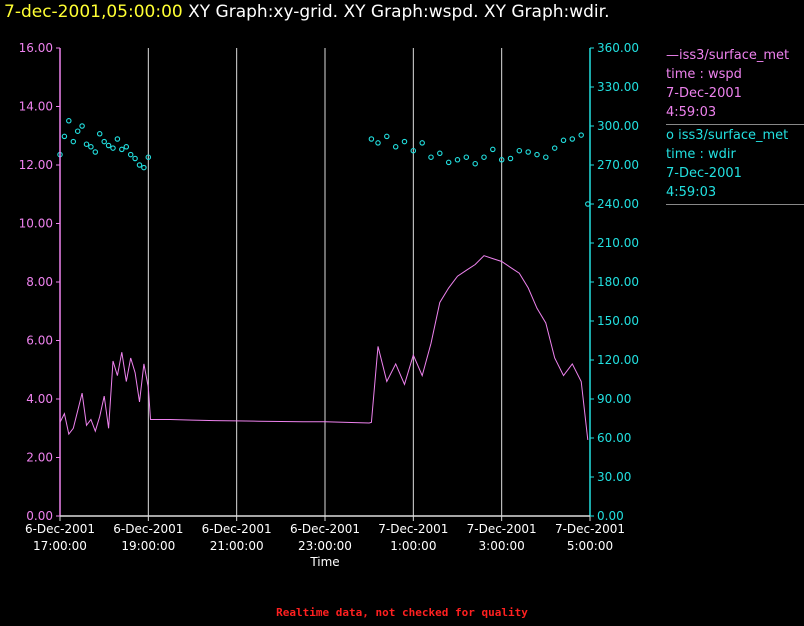 This screenshot has height=626, width=804. I want to click on wdir-series, so click(324, 162).